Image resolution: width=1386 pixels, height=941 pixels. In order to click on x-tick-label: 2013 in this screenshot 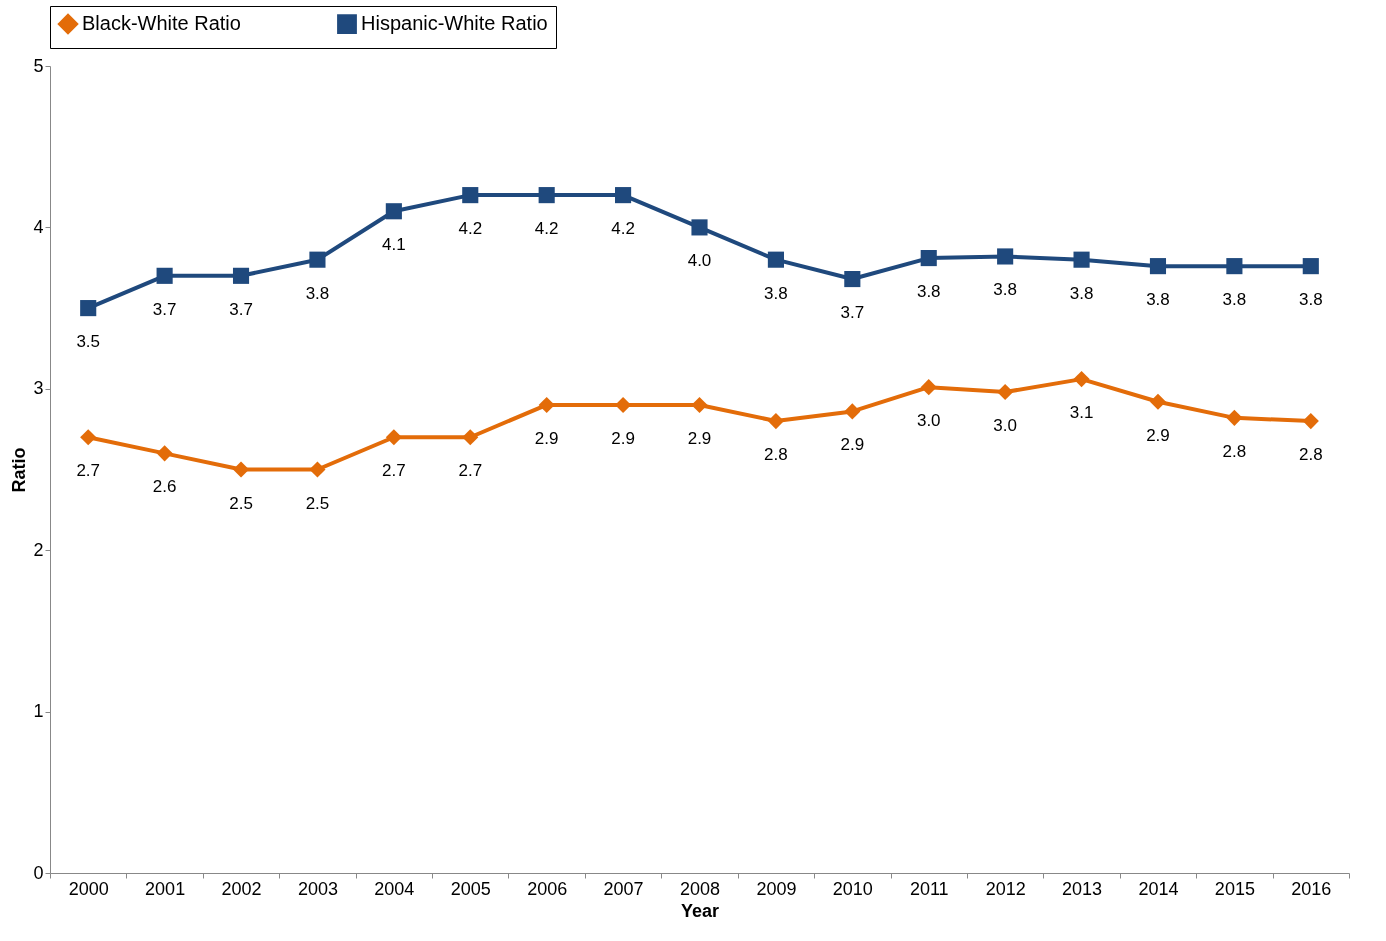, I will do `click(1082, 888)`.